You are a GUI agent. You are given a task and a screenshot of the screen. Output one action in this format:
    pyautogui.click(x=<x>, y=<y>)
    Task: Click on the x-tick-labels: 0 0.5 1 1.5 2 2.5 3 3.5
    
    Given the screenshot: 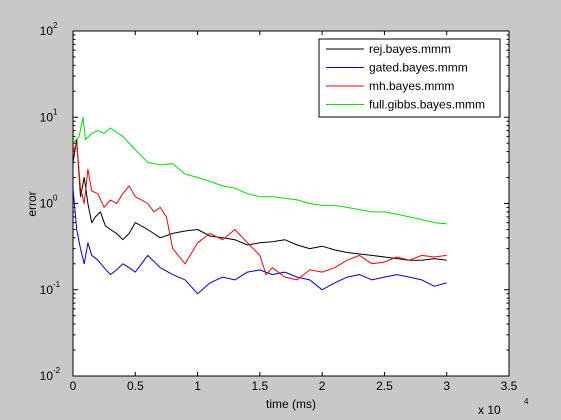 What is the action you would take?
    pyautogui.click(x=294, y=386)
    